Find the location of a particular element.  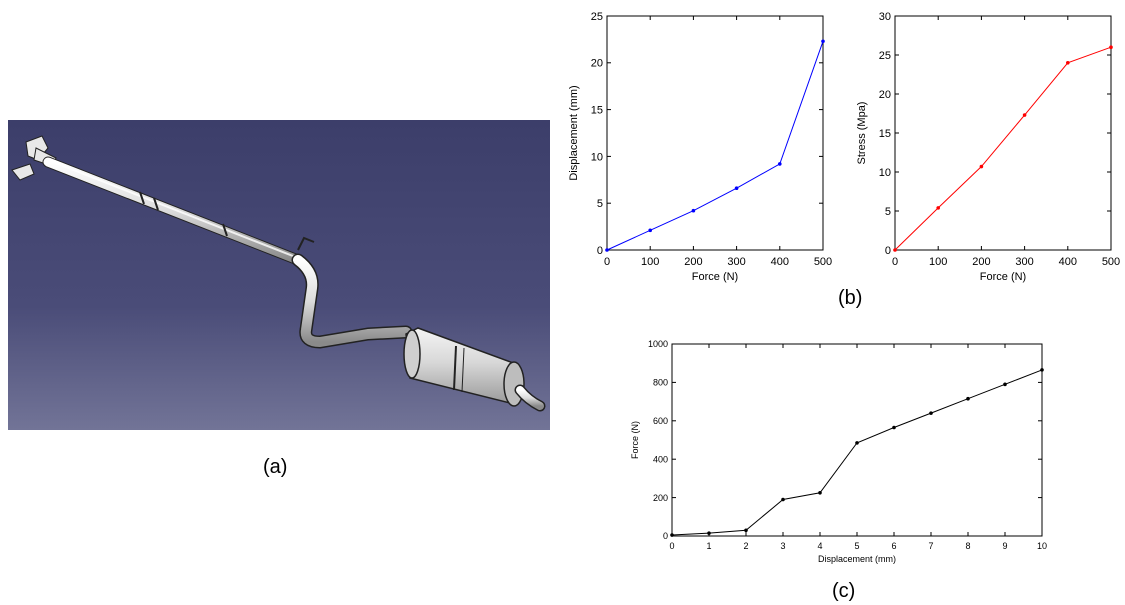

front-pipe is located at coordinates (173, 211).